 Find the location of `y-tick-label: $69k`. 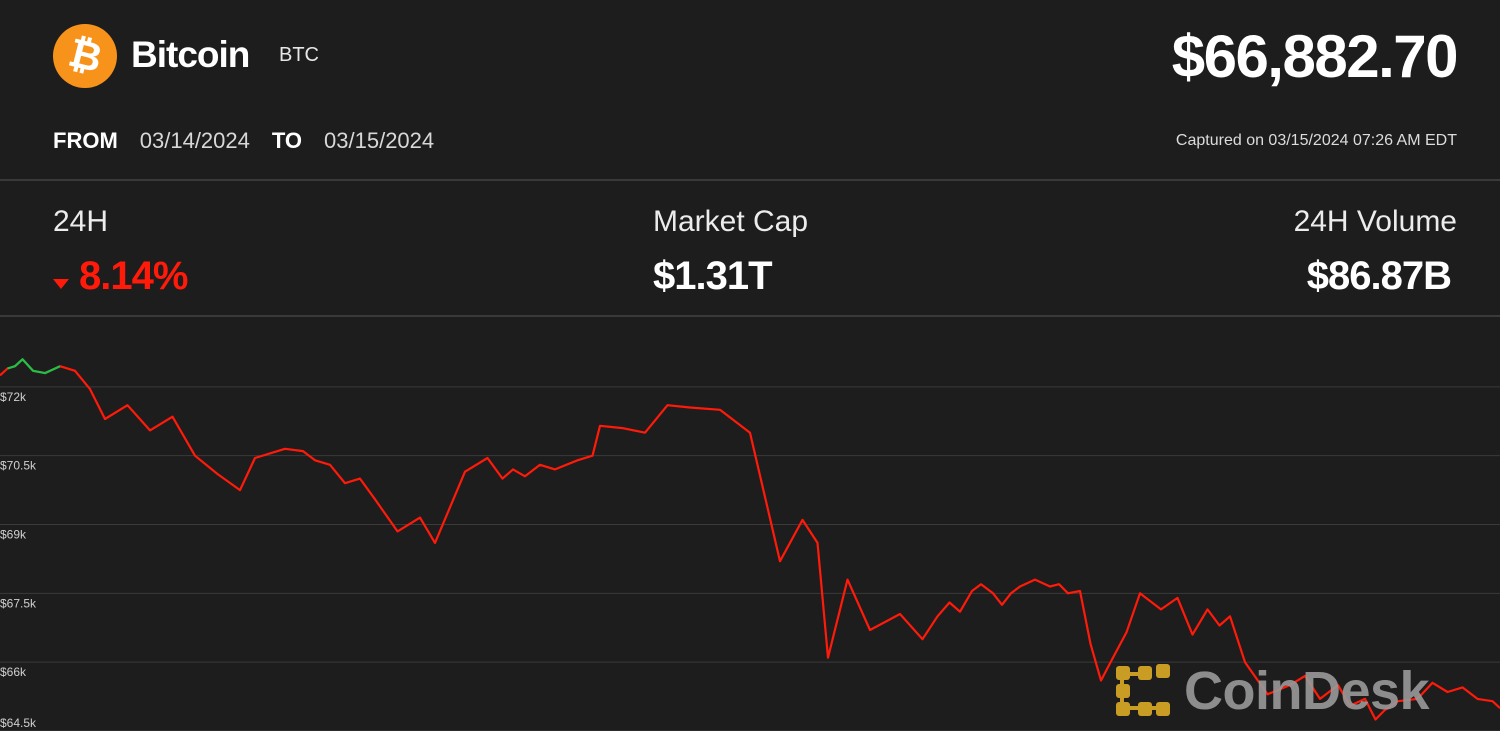

y-tick-label: $69k is located at coordinates (13, 535).